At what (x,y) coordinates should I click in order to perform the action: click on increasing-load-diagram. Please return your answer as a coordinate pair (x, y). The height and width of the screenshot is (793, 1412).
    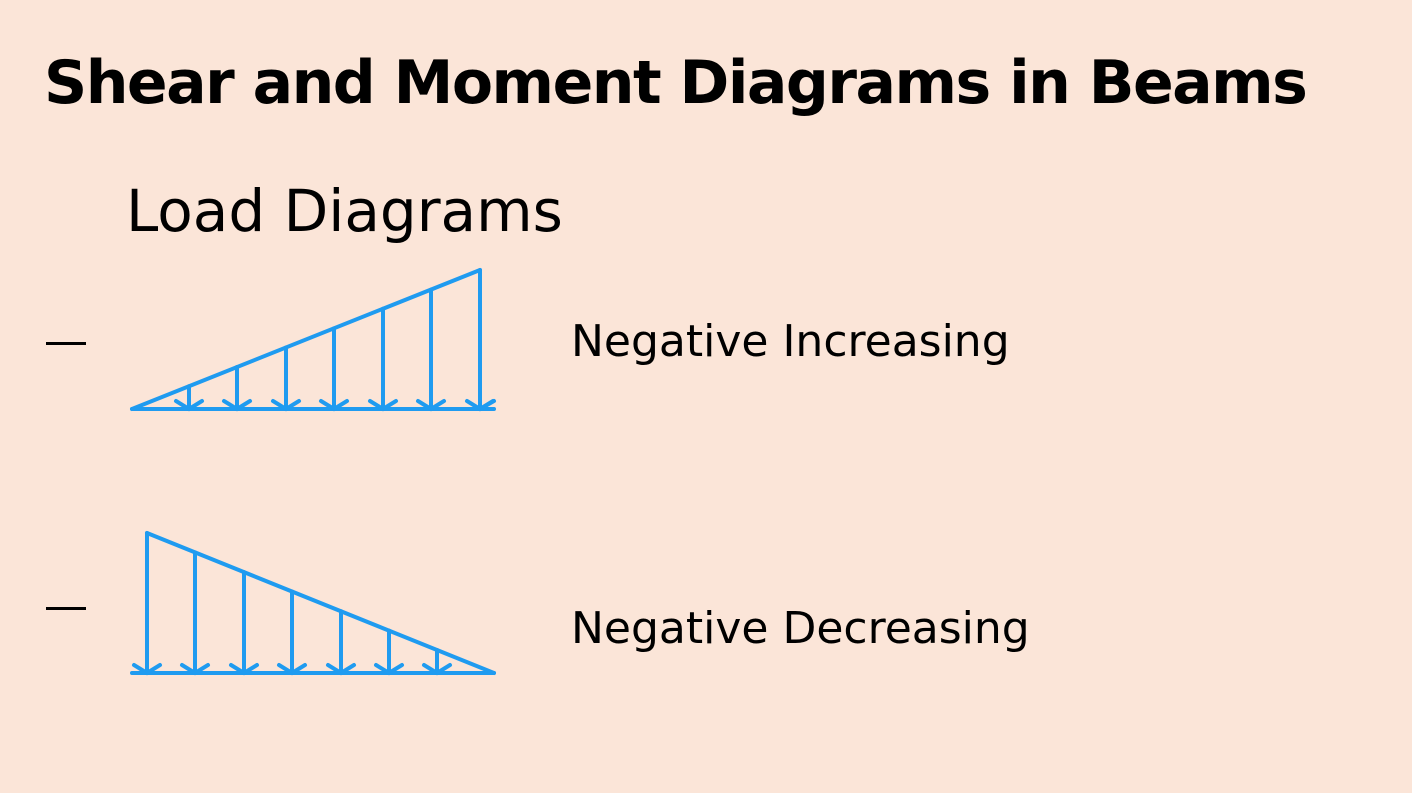
    Looking at the image, I should click on (313, 339).